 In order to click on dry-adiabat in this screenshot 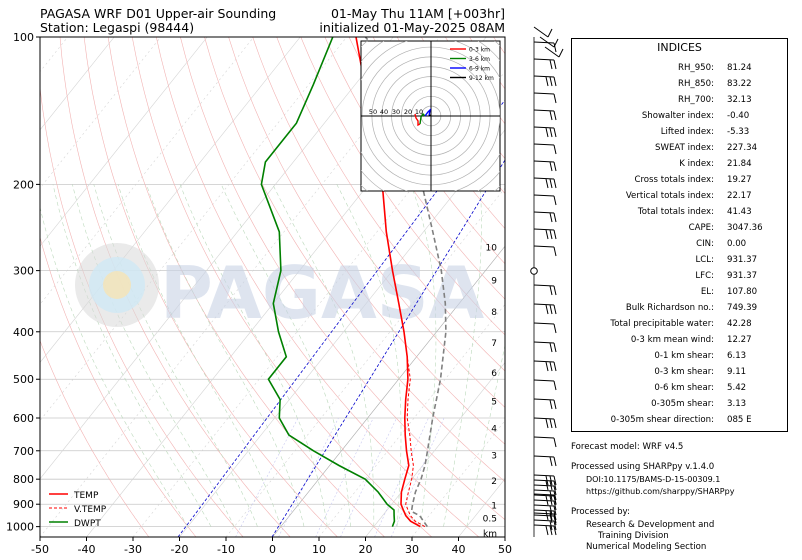, I will do `click(95, 438)`.